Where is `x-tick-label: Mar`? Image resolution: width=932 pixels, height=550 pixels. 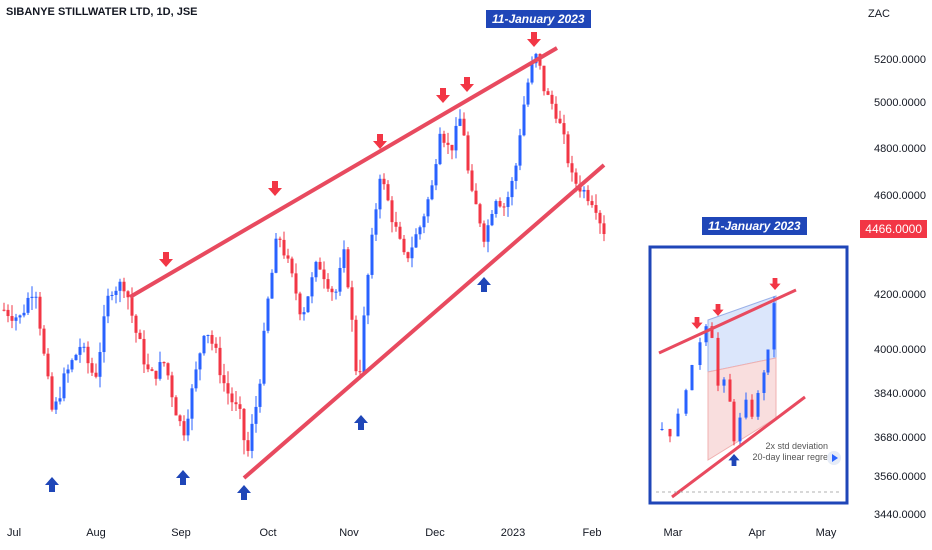 x-tick-label: Mar is located at coordinates (673, 533).